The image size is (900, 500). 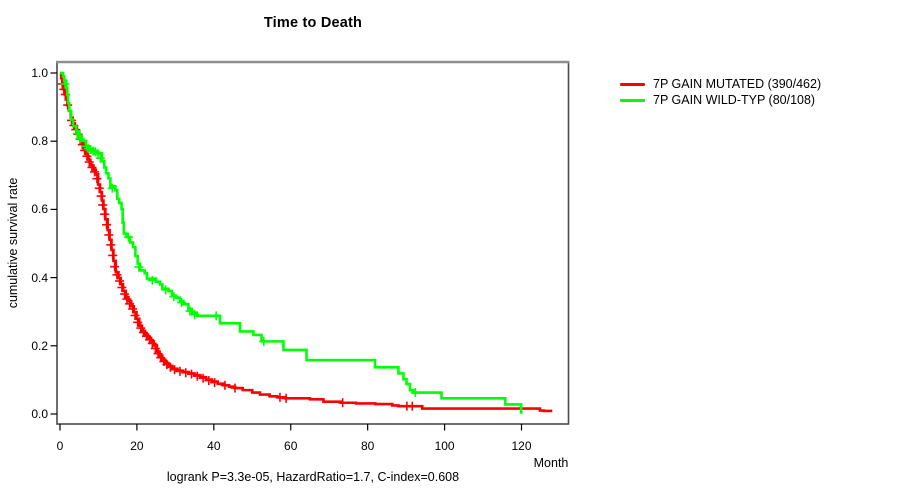 I want to click on y-tick-label: 0.0, so click(x=39, y=414).